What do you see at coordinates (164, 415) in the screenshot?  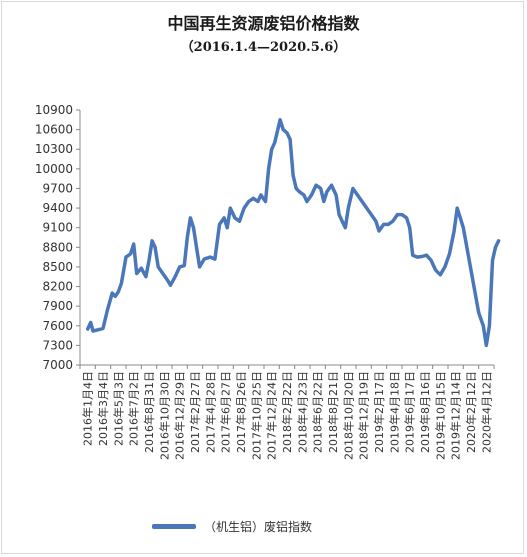 I see `x-tick-label: 2016年10月30日` at bounding box center [164, 415].